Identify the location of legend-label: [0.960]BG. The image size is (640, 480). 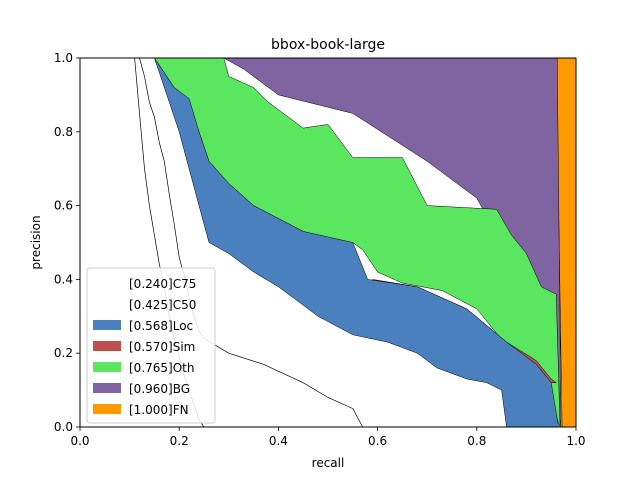
(159, 389).